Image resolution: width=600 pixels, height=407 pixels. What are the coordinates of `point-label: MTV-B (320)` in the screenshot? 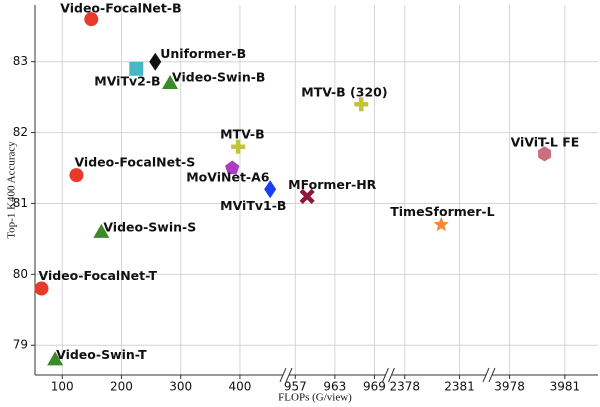 It's located at (344, 92).